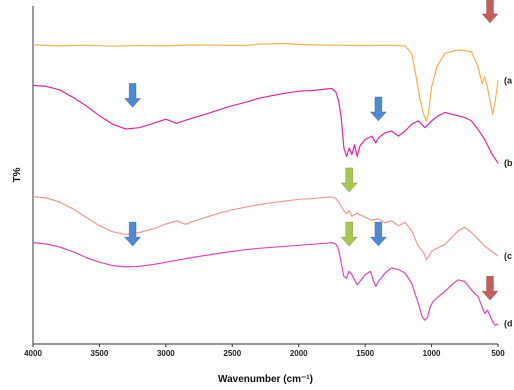 Image resolution: width=514 pixels, height=390 pixels. What do you see at coordinates (265, 379) in the screenshot?
I see `x-axis-title: Wavenumber (cm⁻¹)` at bounding box center [265, 379].